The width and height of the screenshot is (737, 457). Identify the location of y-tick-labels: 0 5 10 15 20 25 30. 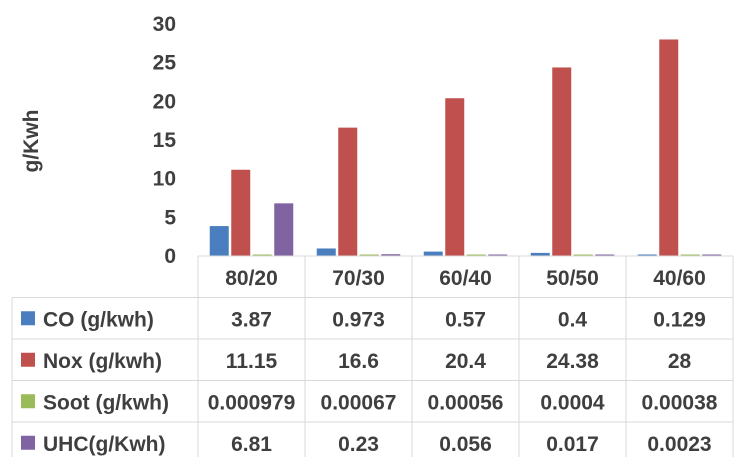
(165, 140).